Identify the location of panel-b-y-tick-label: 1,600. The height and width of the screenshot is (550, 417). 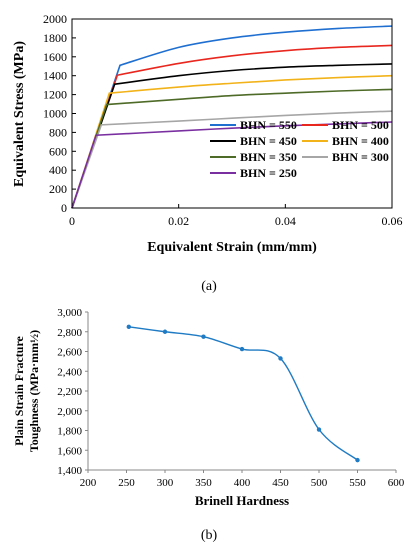
(69, 451).